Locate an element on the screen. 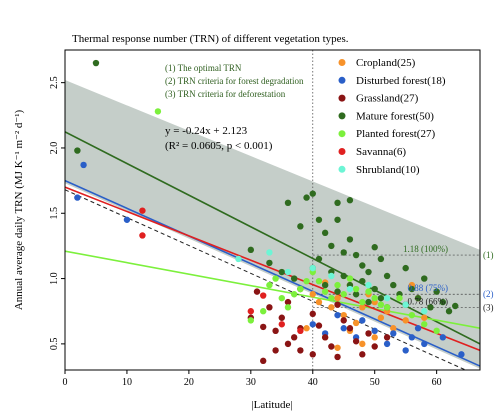 This screenshot has height=416, width=500. x-tick-label-0: 0 is located at coordinates (65, 382).